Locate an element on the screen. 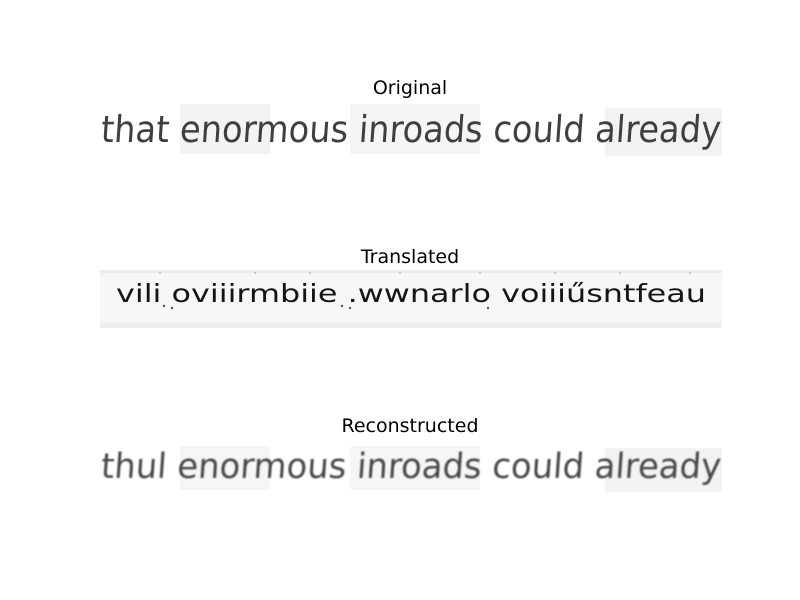 This screenshot has width=800, height=600. original-image: that enormous inroads could already is located at coordinates (411, 131).